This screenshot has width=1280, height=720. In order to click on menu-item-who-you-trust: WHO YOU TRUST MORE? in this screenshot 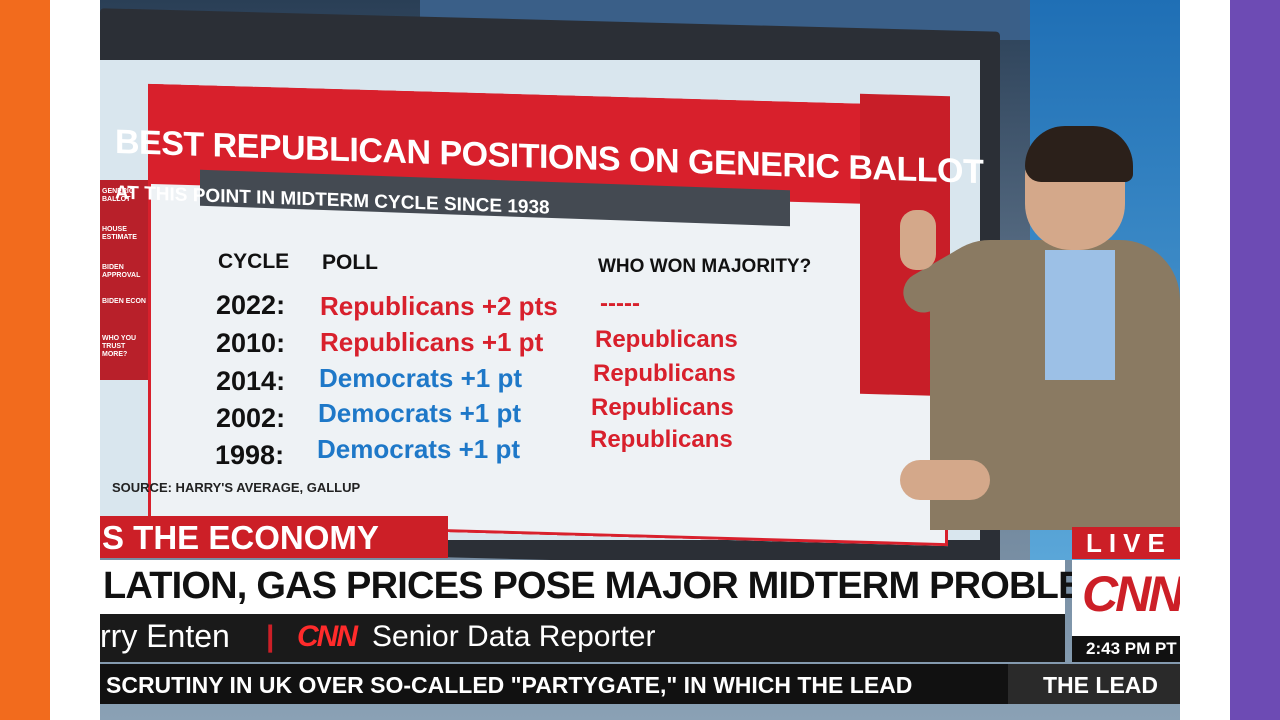, I will do `click(119, 346)`.